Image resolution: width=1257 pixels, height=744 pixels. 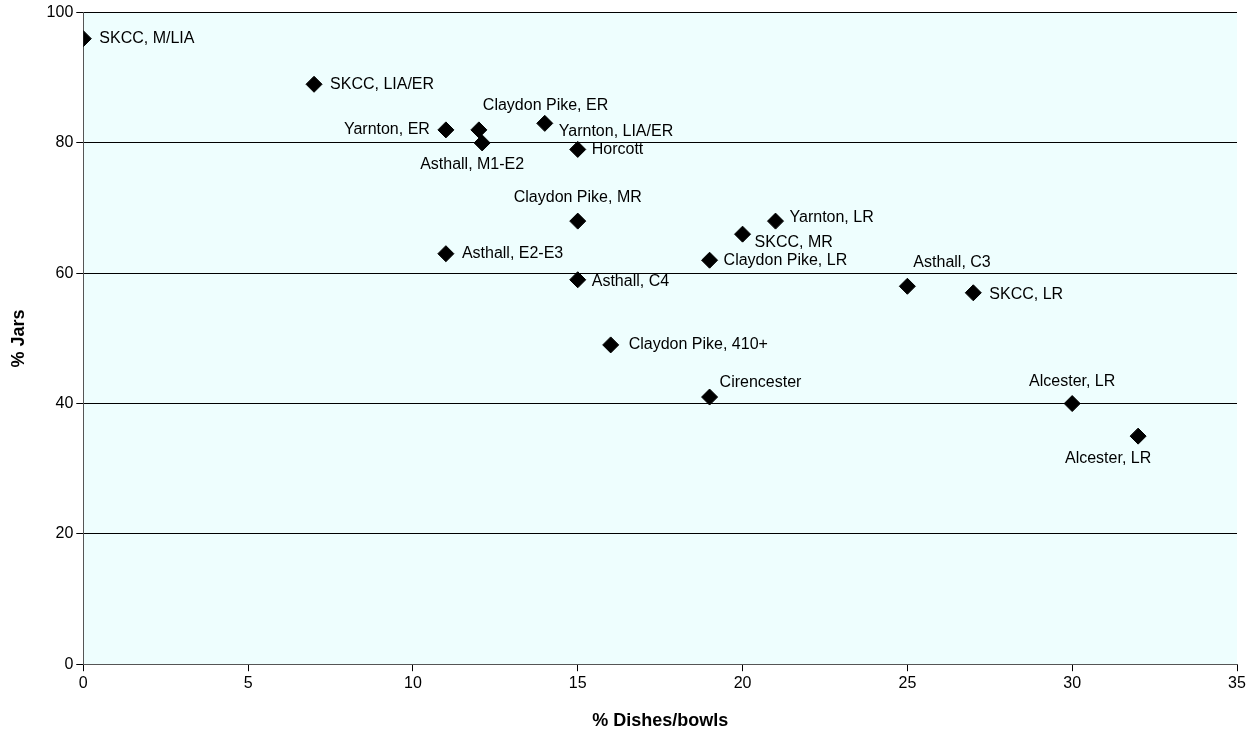 I want to click on annotation: SKCC, MR, so click(x=793, y=241).